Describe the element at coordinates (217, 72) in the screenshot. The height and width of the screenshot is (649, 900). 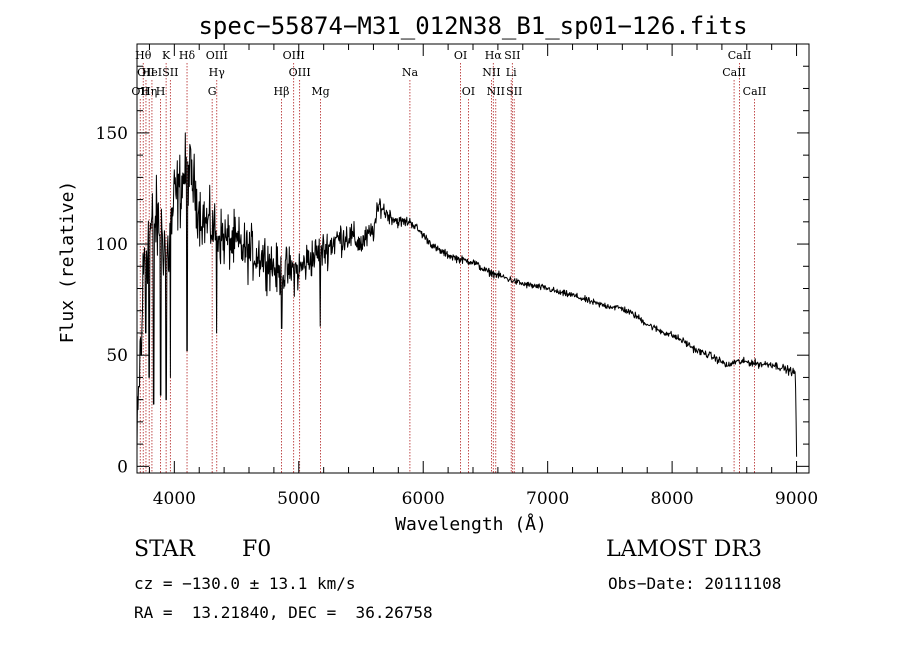
I see `line-marker-label: Hγ` at that location.